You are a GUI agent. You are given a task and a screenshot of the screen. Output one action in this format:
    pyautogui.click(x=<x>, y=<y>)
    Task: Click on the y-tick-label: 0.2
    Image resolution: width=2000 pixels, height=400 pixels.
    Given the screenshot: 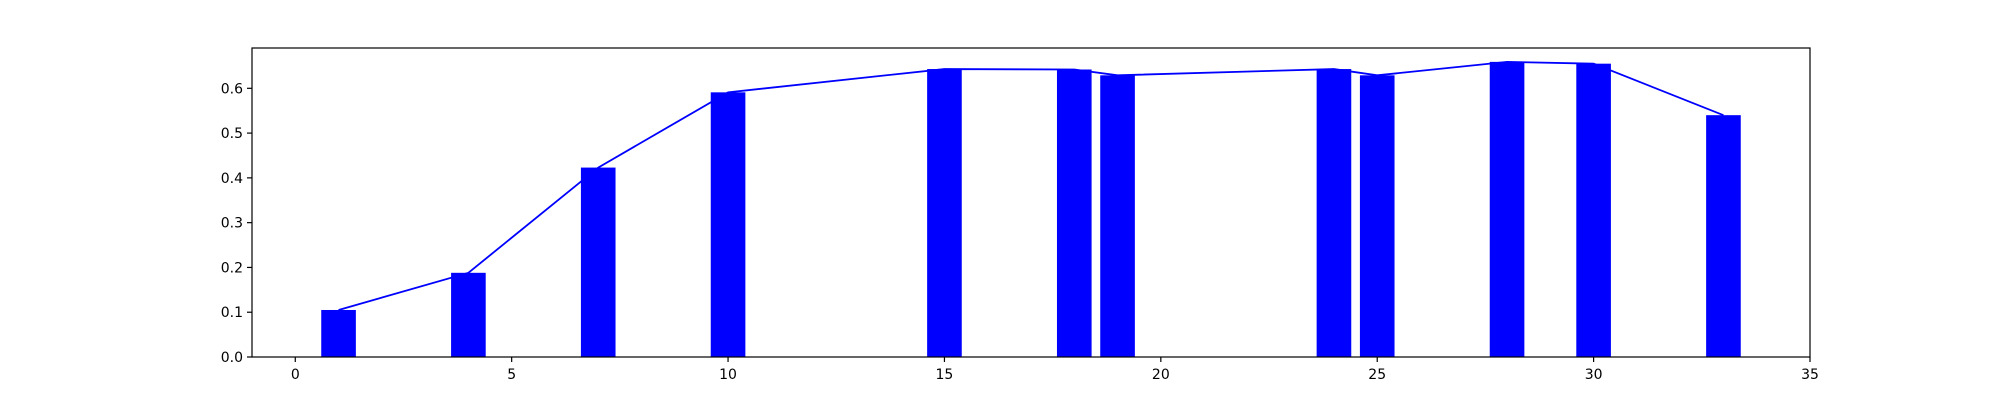 What is the action you would take?
    pyautogui.click(x=232, y=268)
    